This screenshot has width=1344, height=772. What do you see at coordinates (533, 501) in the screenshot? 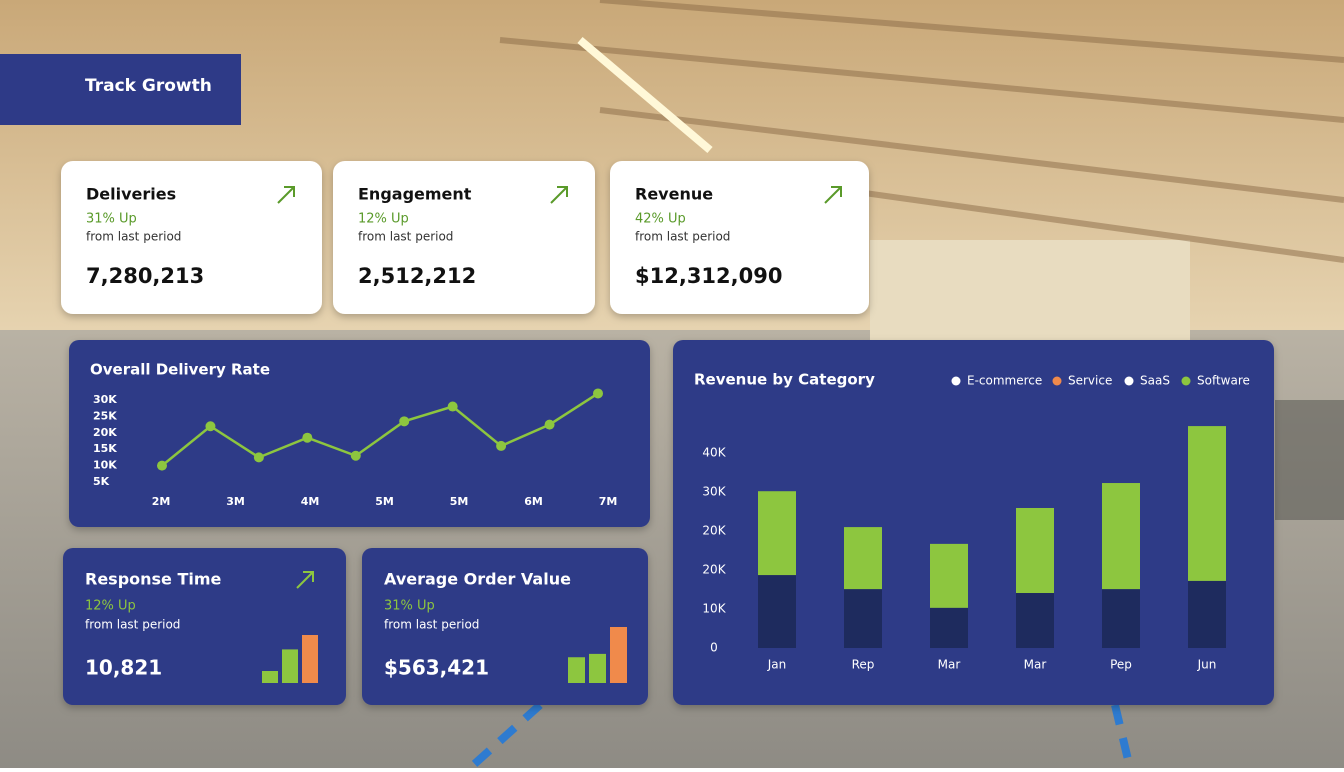
I see `x-tick-label: 6M` at bounding box center [533, 501].